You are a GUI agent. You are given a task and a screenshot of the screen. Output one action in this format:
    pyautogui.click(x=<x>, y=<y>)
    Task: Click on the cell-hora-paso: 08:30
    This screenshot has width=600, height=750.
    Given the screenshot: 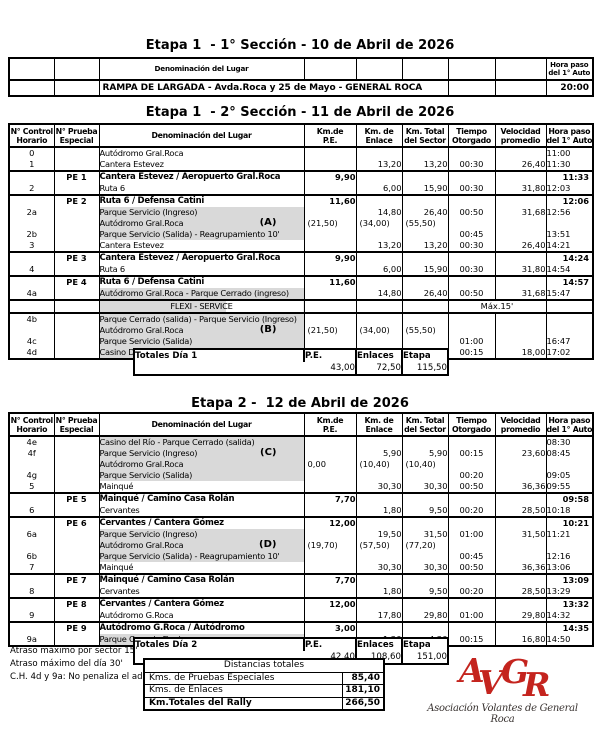 What is the action you would take?
    pyautogui.click(x=569, y=442)
    